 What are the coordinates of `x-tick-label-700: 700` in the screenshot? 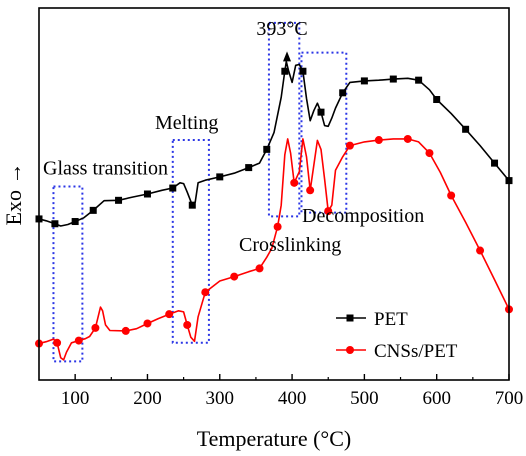 It's located at (509, 398).